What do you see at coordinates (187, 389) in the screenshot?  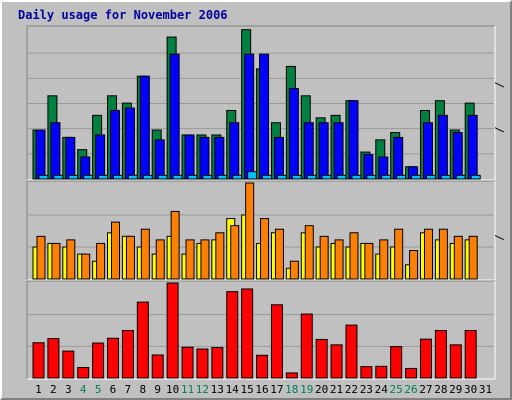 I see `x-axis-day-label: 11` at bounding box center [187, 389].